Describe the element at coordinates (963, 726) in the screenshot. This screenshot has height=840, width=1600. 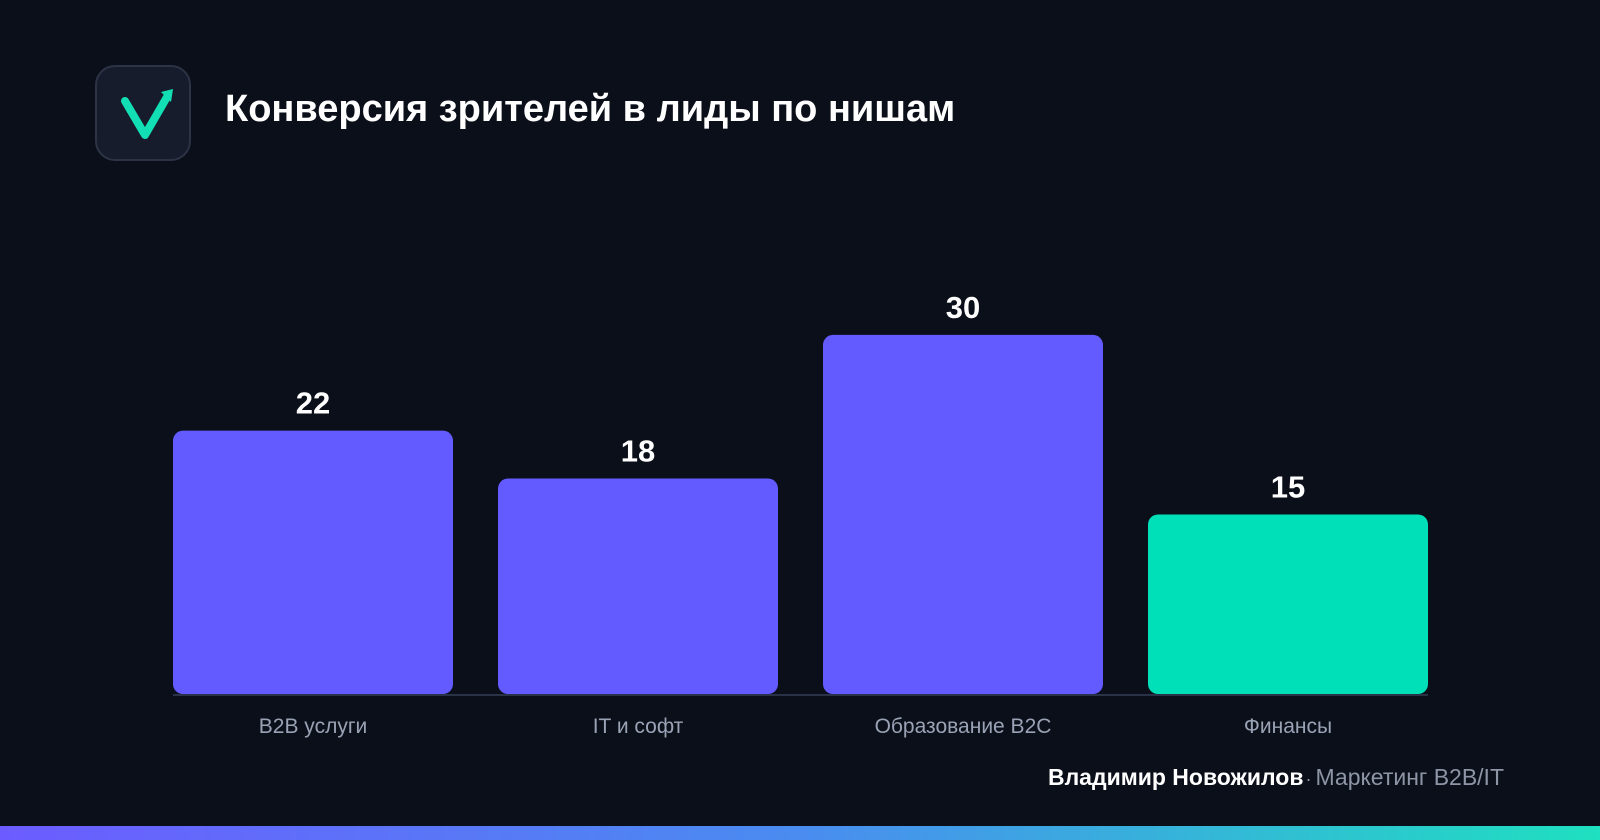
I see `category-label-2: Образование B2C` at that location.